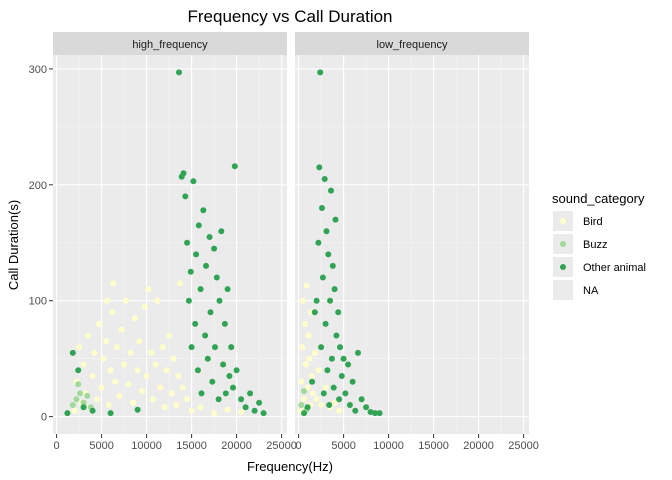  Describe the element at coordinates (38, 186) in the screenshot. I see `y-tick-label: 200` at that location.